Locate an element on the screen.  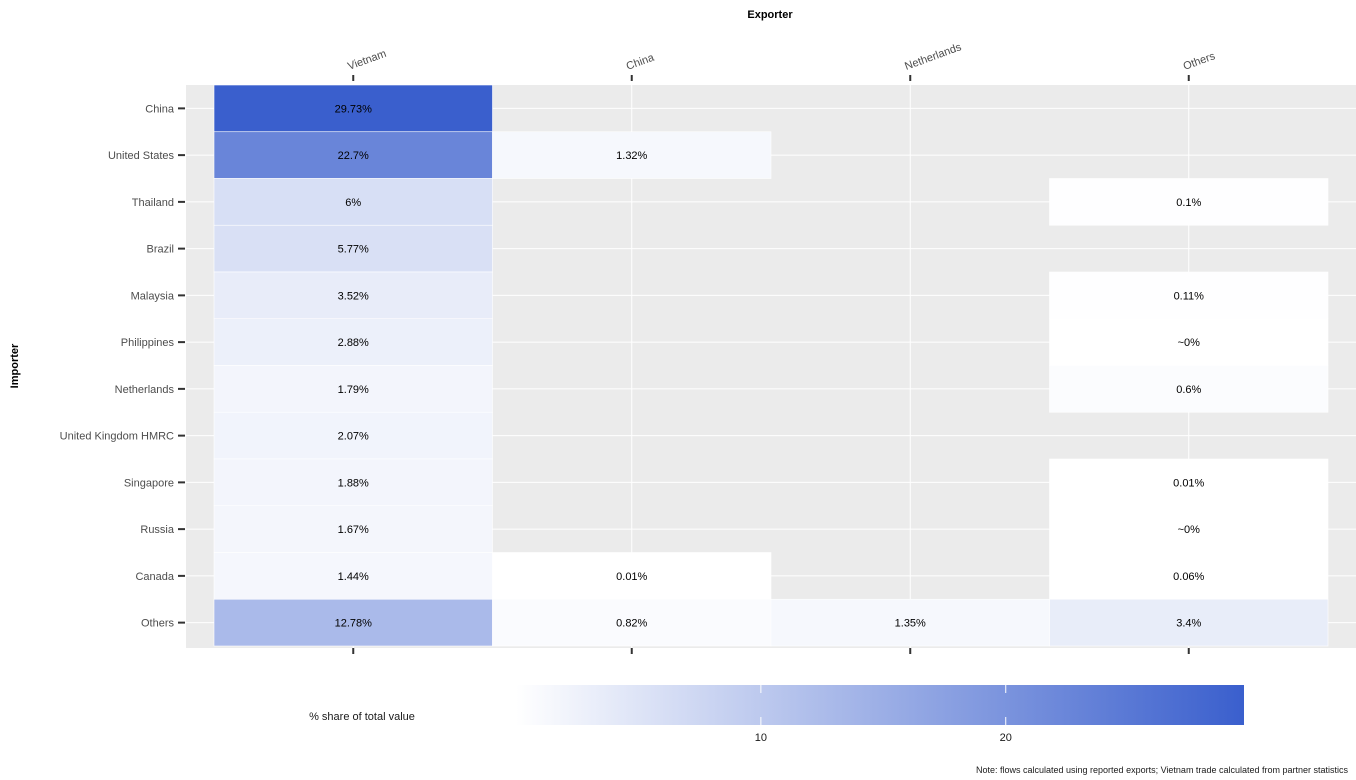
y-tick-label: Netherlands is located at coordinates (145, 390).